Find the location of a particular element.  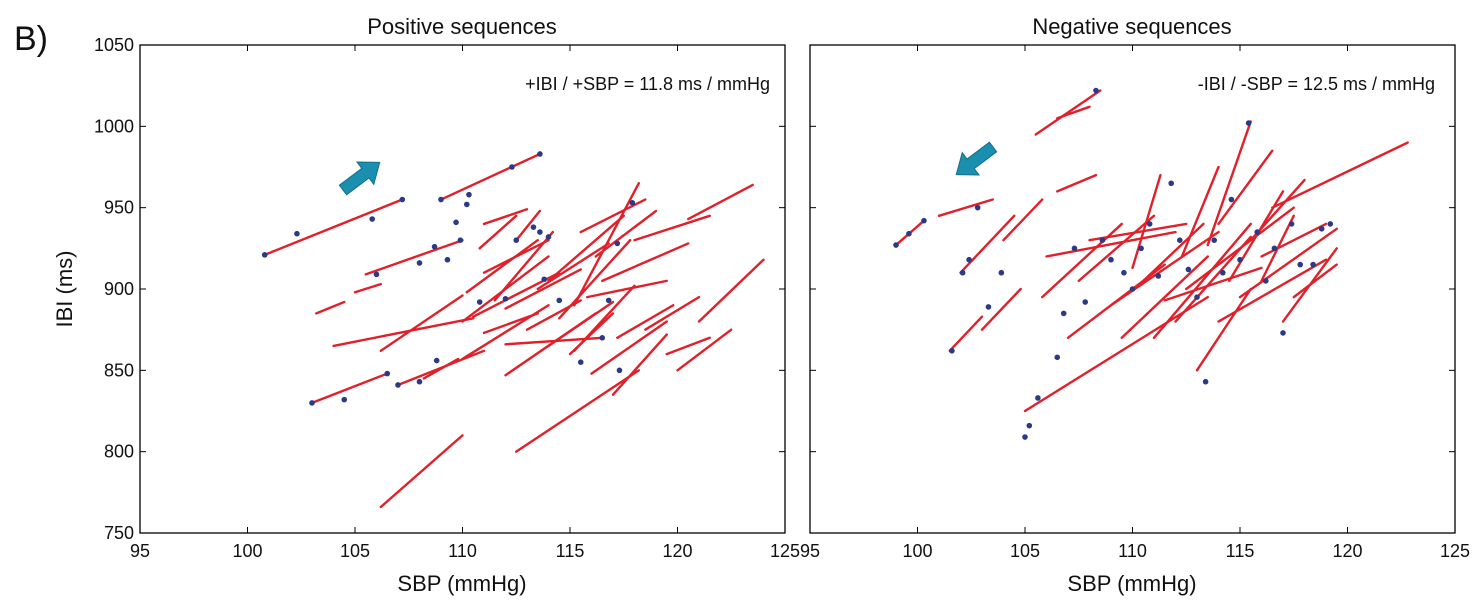

x-tick-label: 120 is located at coordinates (677, 551).